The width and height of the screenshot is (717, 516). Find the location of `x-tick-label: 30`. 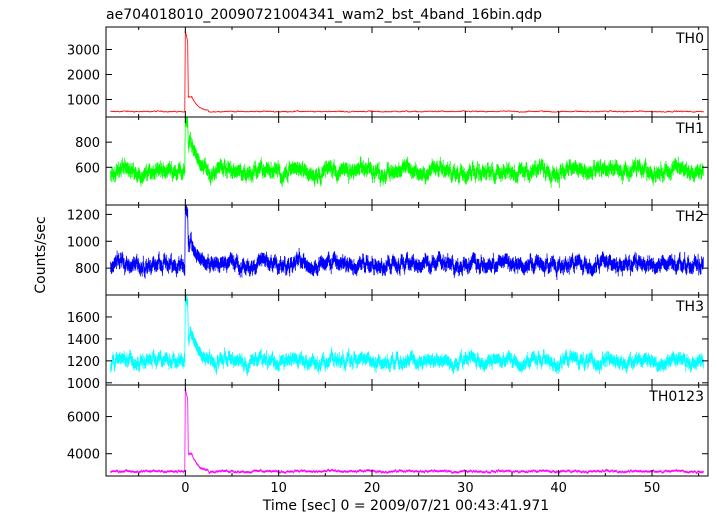

x-tick-label: 30 is located at coordinates (465, 488).